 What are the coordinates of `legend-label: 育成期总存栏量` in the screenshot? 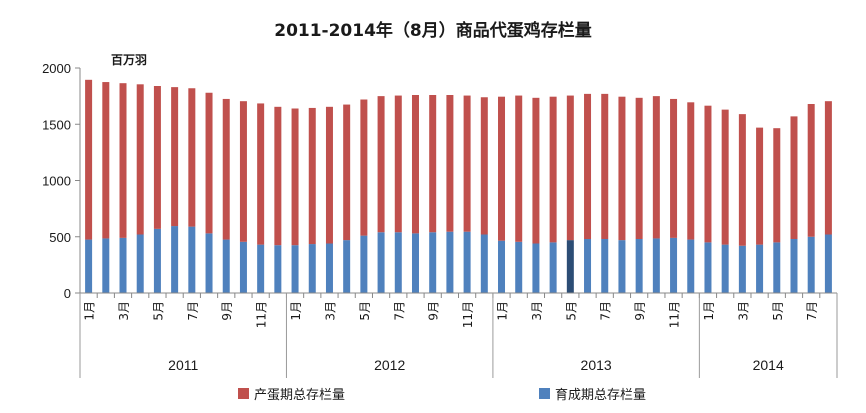 It's located at (600, 395).